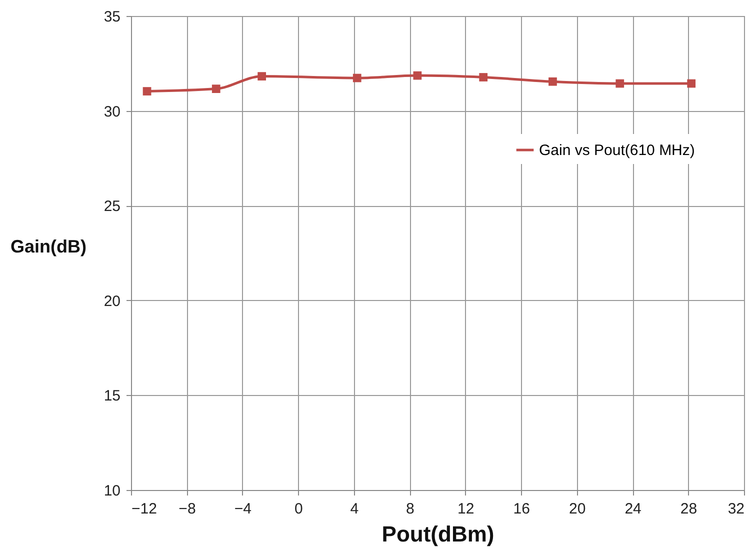  Describe the element at coordinates (577, 509) in the screenshot. I see `x-tick-label: 20` at that location.